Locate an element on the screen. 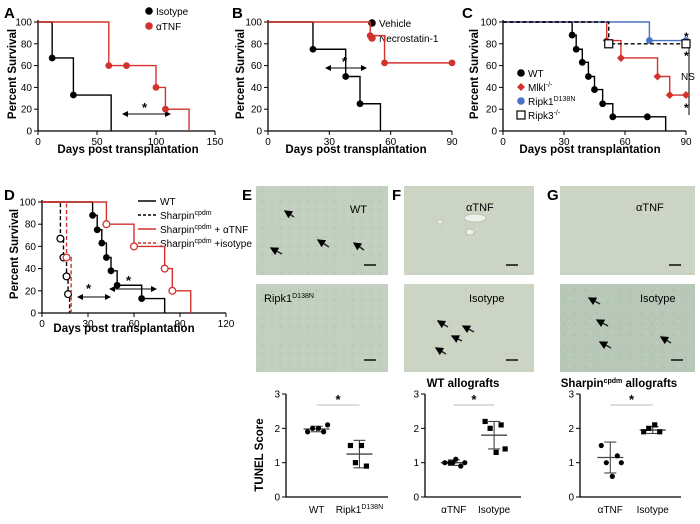 This screenshot has height=524, width=700. data-point-ripk3- is located at coordinates (609, 44).